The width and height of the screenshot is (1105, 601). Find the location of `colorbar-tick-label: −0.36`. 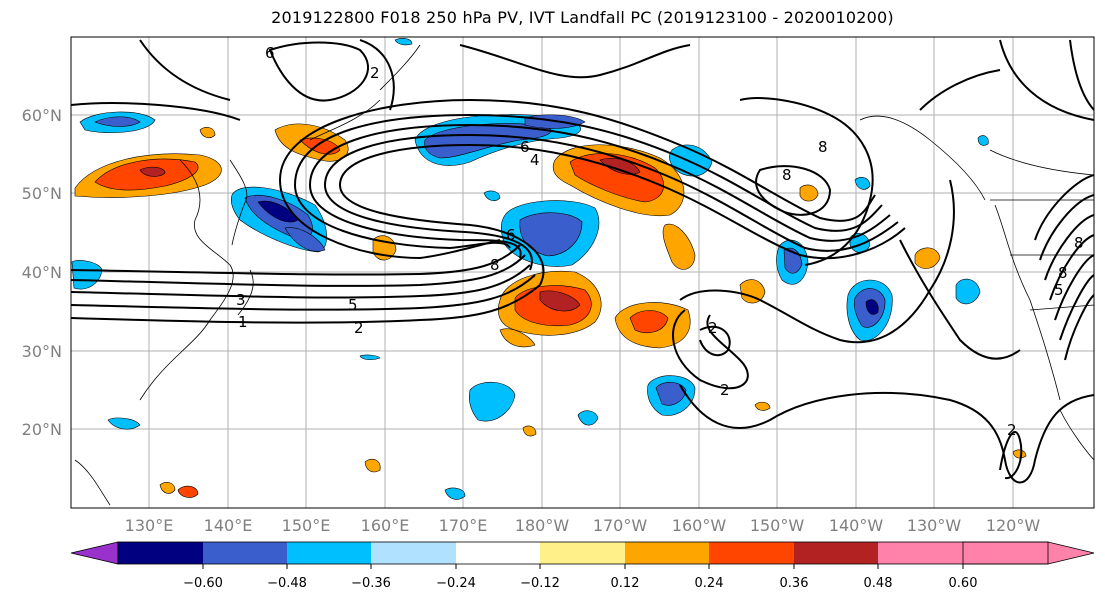

colorbar-tick-label: −0.36 is located at coordinates (371, 583).